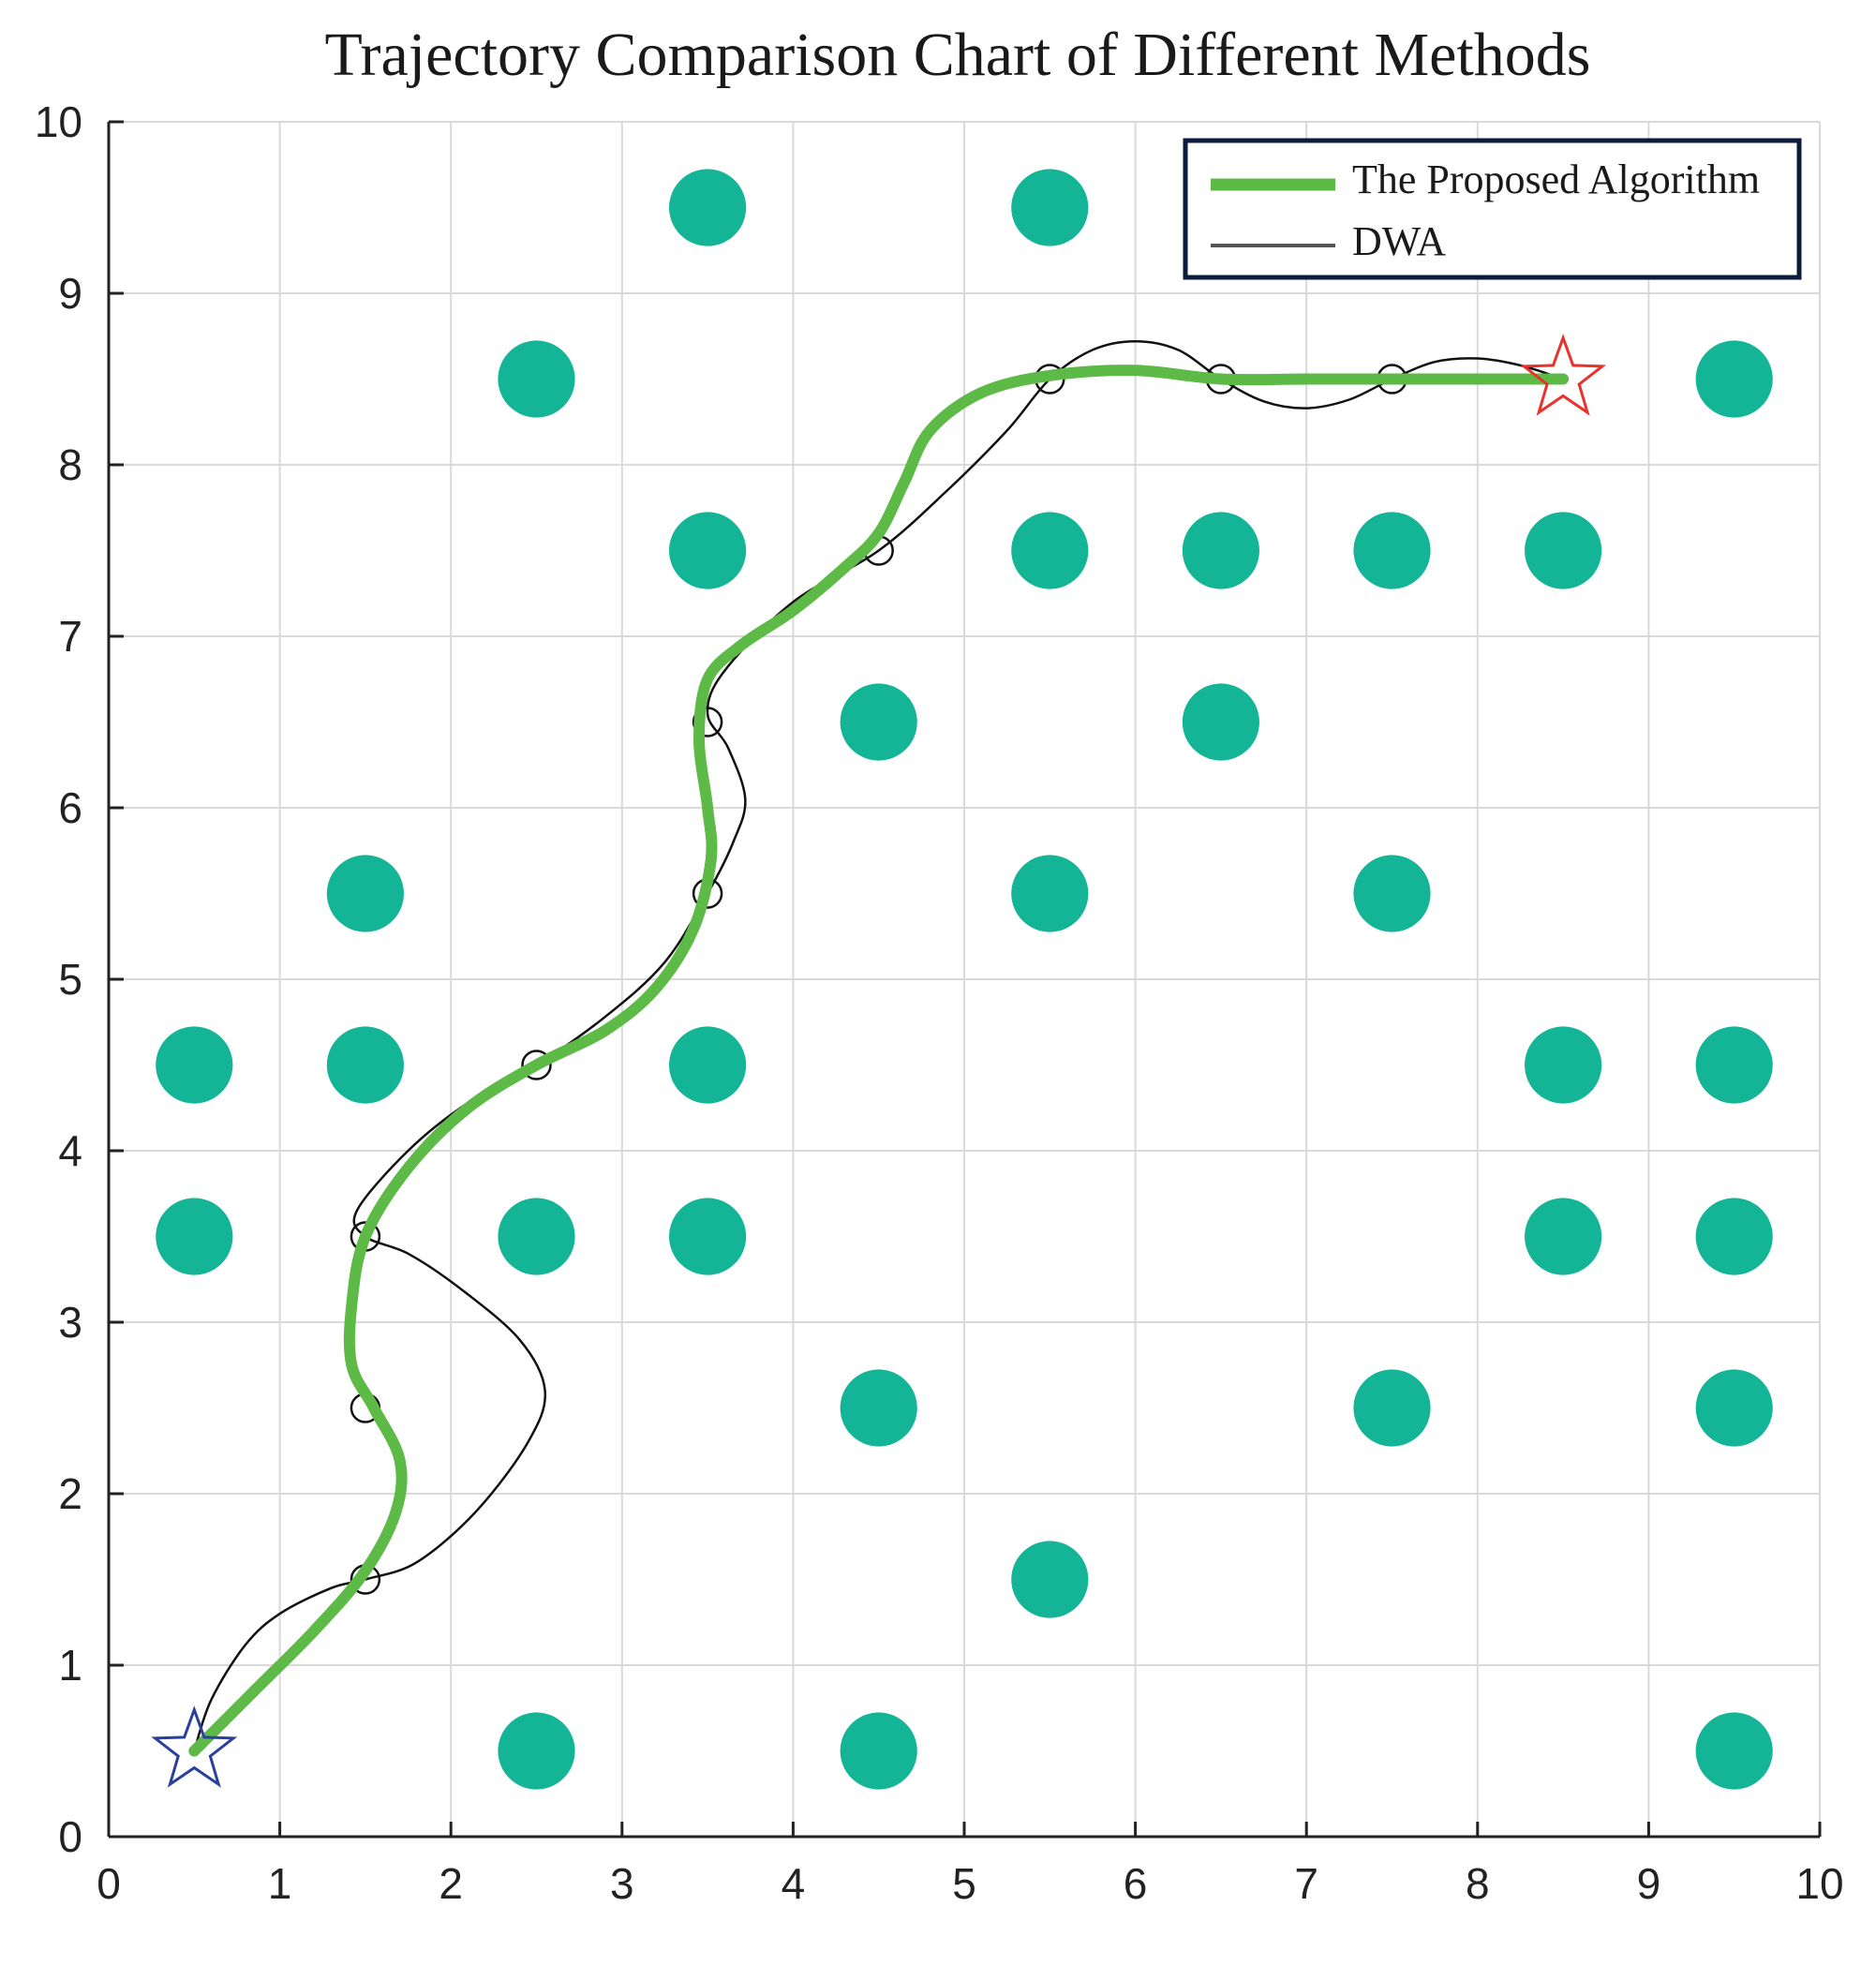 The width and height of the screenshot is (1876, 1966). What do you see at coordinates (109, 1883) in the screenshot?
I see `x-tick-label: 0` at bounding box center [109, 1883].